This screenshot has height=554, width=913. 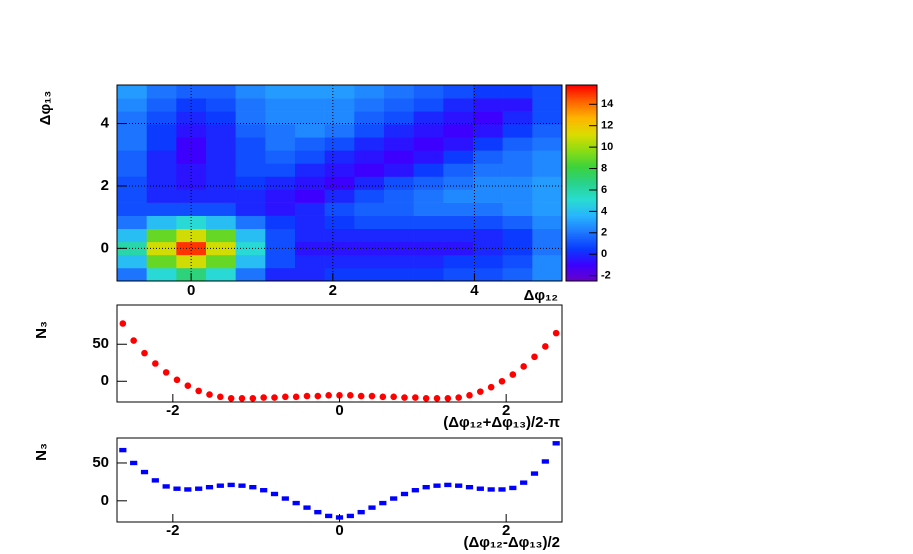 What do you see at coordinates (541, 295) in the screenshot?
I see `x-axis-label: Δφ₁₂` at bounding box center [541, 295].